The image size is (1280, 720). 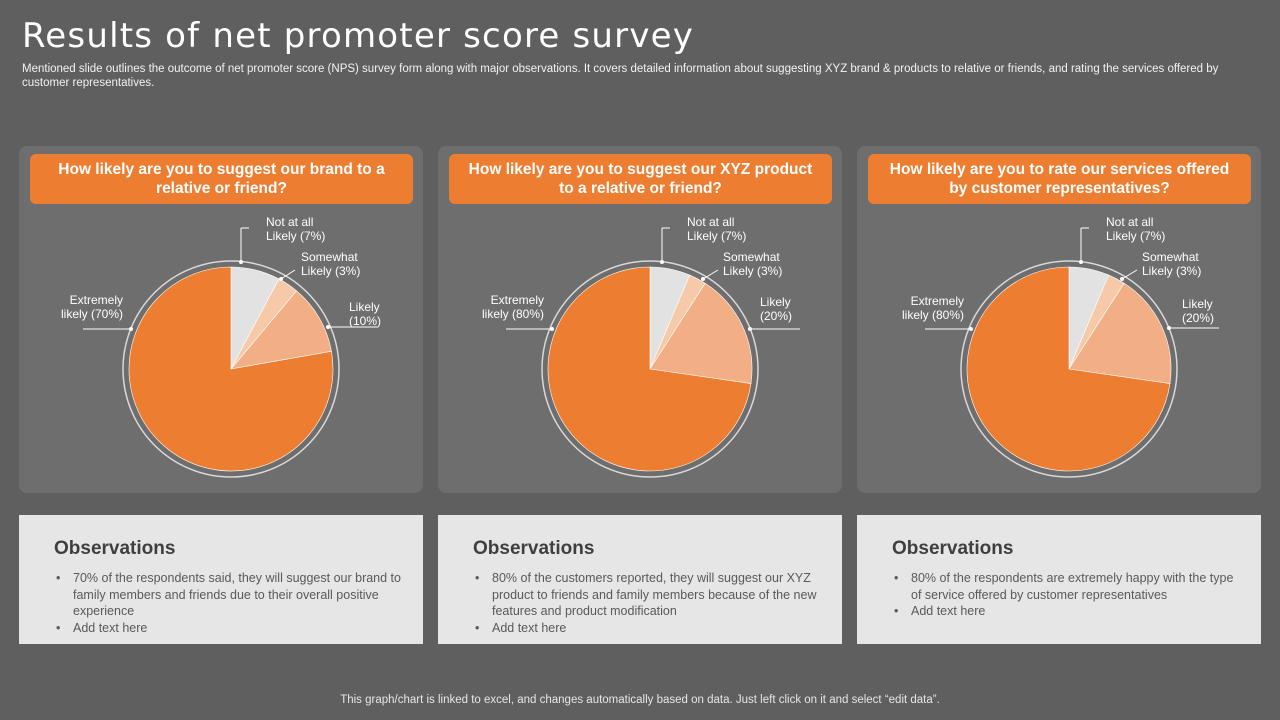 I want to click on label-extremely: Extremely likely (70%), so click(x=91, y=307).